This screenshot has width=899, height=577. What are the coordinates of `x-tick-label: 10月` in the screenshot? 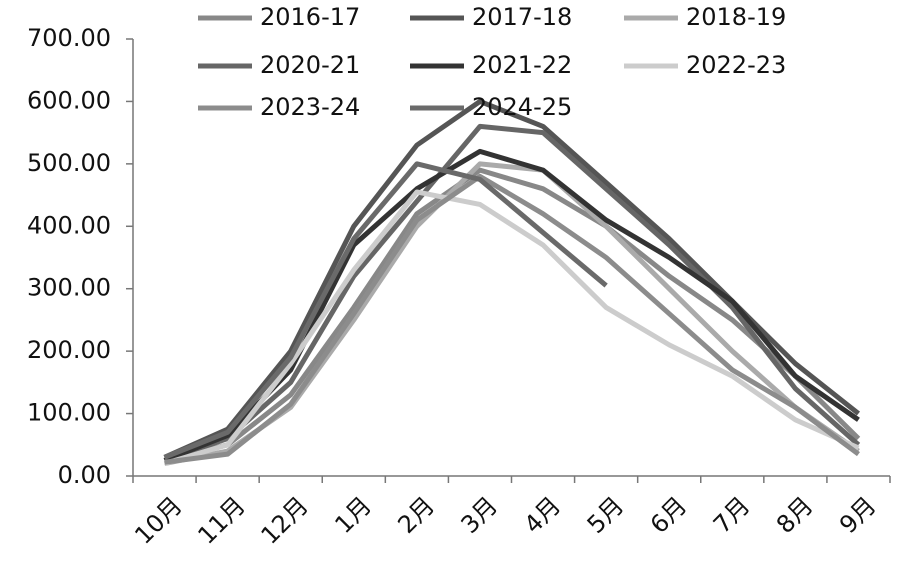 It's located at (158, 520).